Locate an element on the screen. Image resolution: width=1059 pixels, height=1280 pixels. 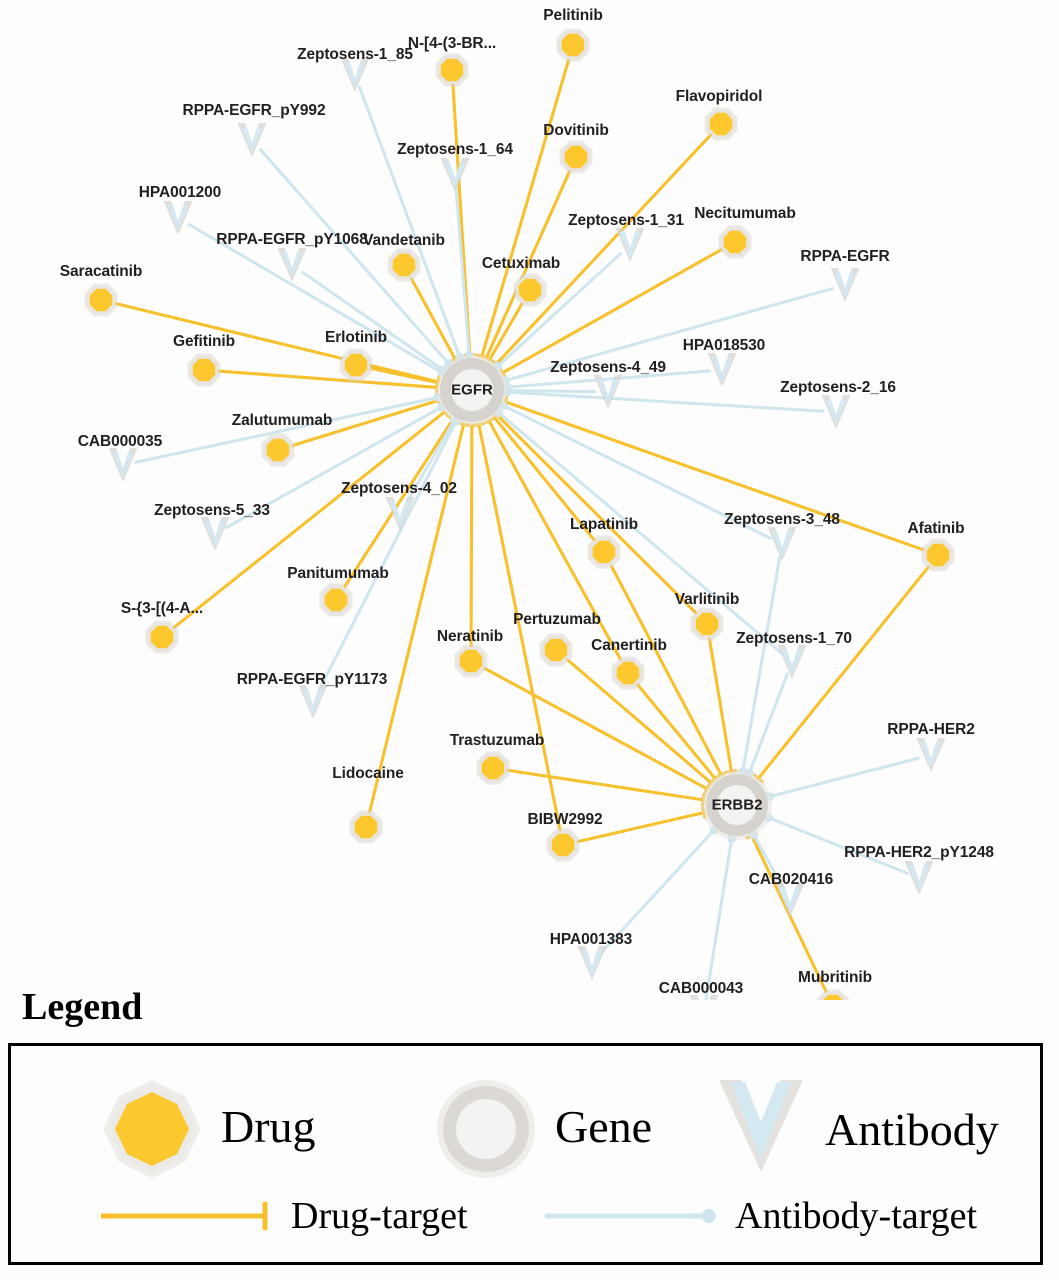
antibody-node-label: HPA018530 is located at coordinates (724, 345).